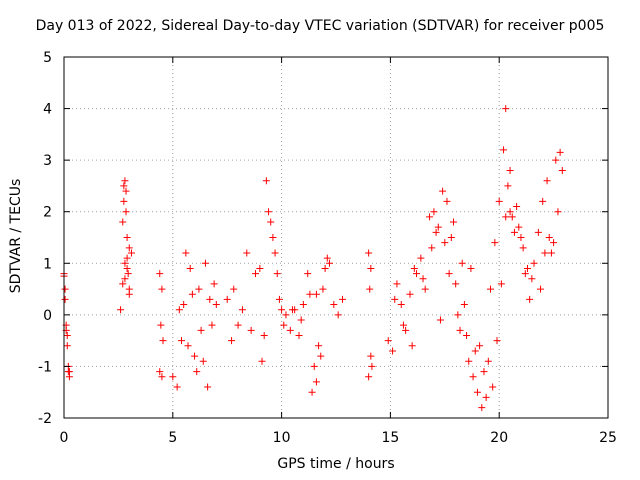 The width and height of the screenshot is (640, 480). Describe the element at coordinates (45, 419) in the screenshot. I see `y-tick-label: -2` at that location.